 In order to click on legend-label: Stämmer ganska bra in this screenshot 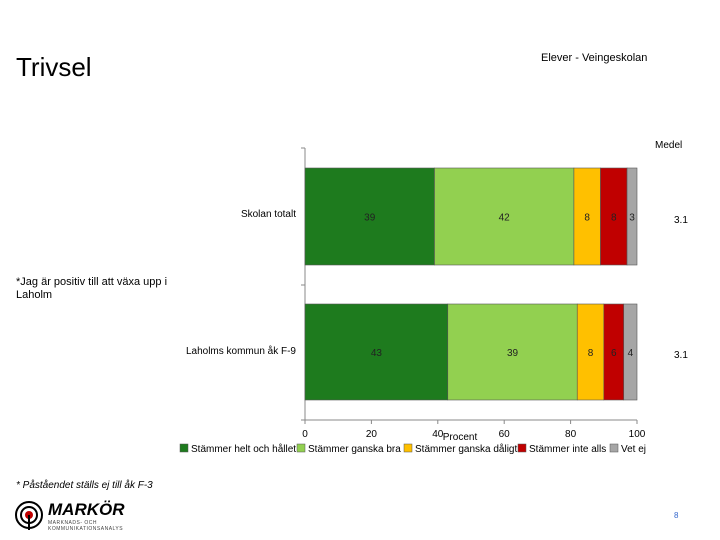, I will do `click(354, 449)`.